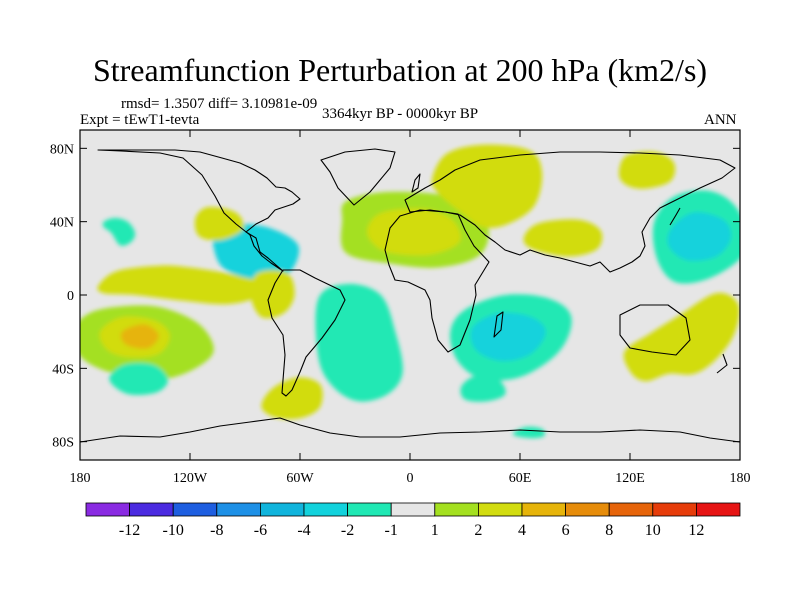 Image resolution: width=800 pixels, height=600 pixels. I want to click on coast-antarctica, so click(410, 430).